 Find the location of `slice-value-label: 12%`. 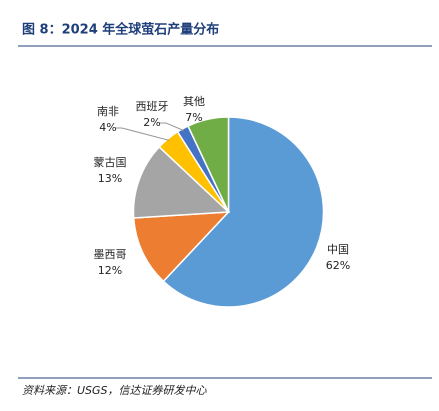

slice-value-label: 12% is located at coordinates (110, 270).